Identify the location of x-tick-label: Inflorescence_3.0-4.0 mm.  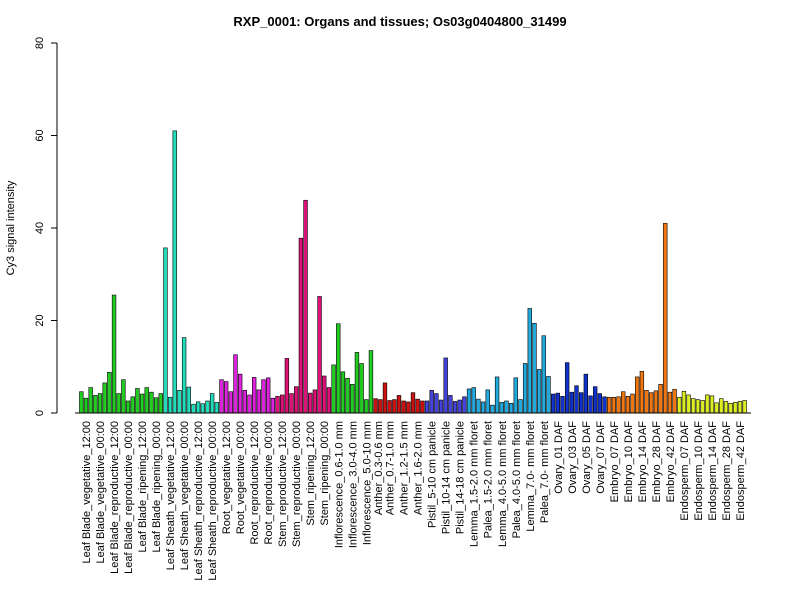
(353, 484).